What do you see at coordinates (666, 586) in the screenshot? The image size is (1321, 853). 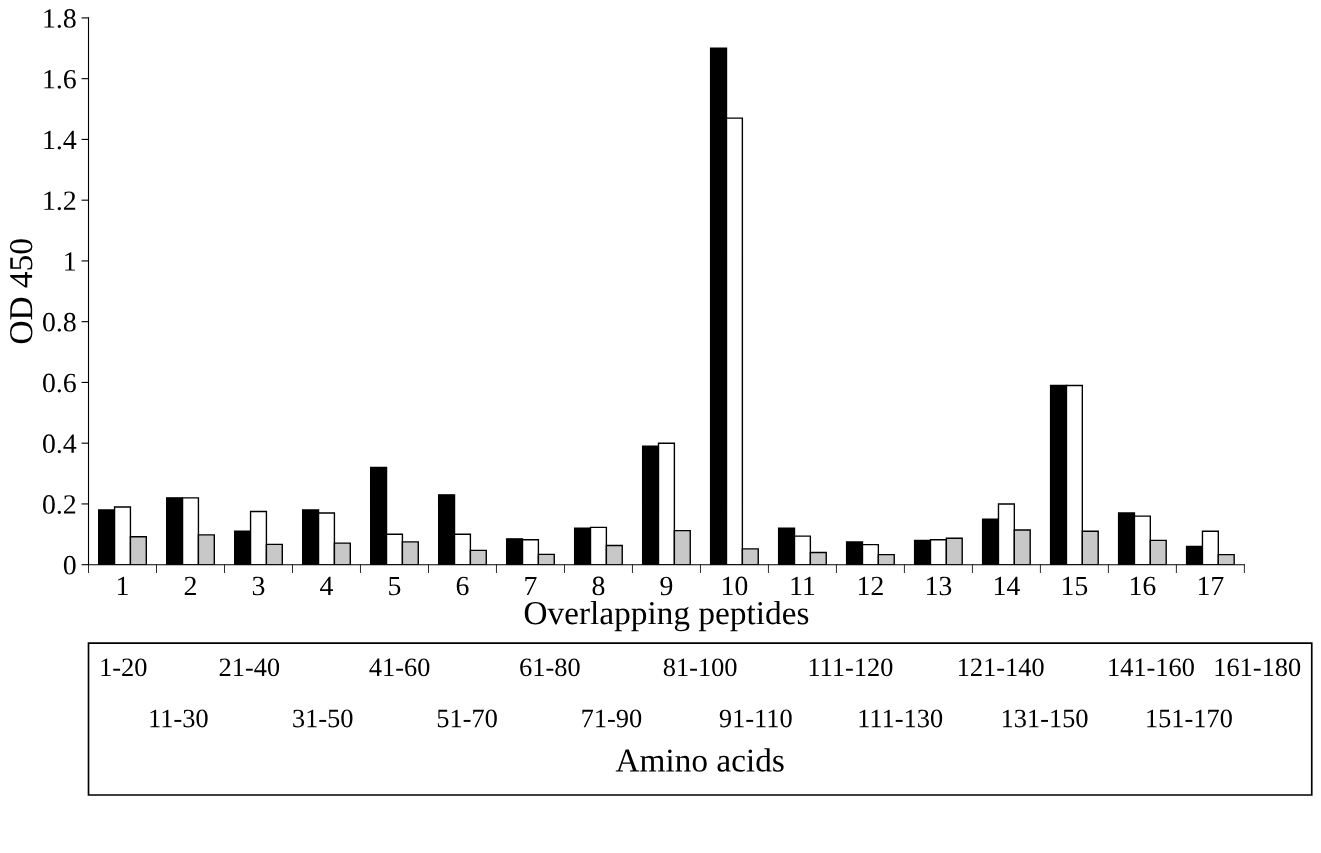 I see `x-tick-label: 9` at bounding box center [666, 586].